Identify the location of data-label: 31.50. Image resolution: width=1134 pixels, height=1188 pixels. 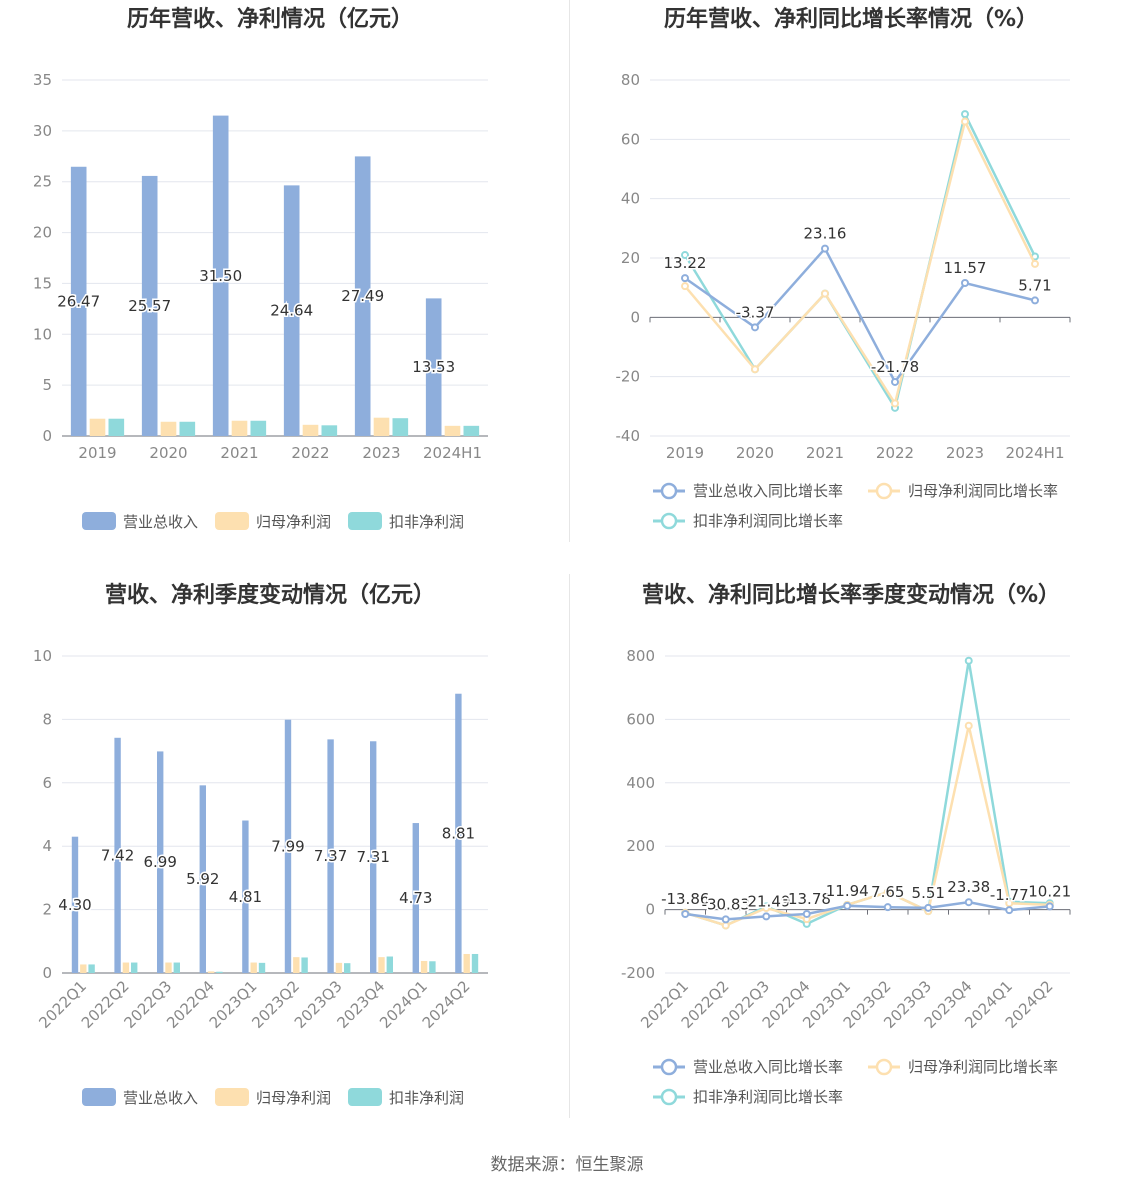
(220, 276).